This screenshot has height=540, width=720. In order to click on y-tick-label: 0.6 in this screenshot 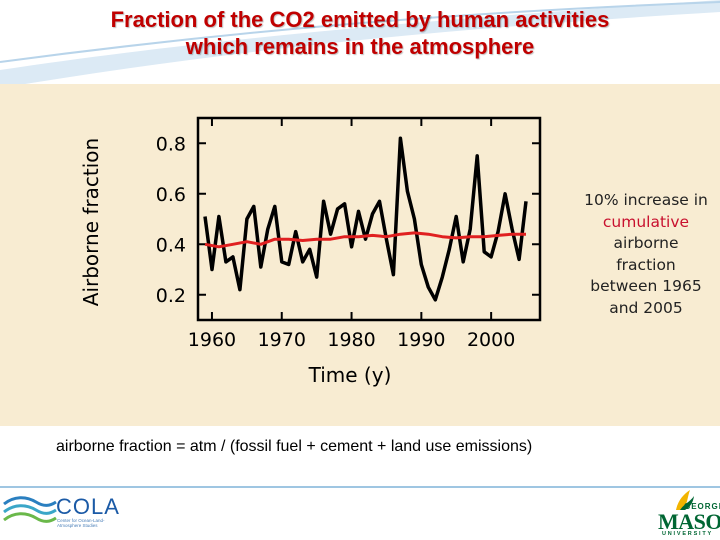, I will do `click(171, 195)`.